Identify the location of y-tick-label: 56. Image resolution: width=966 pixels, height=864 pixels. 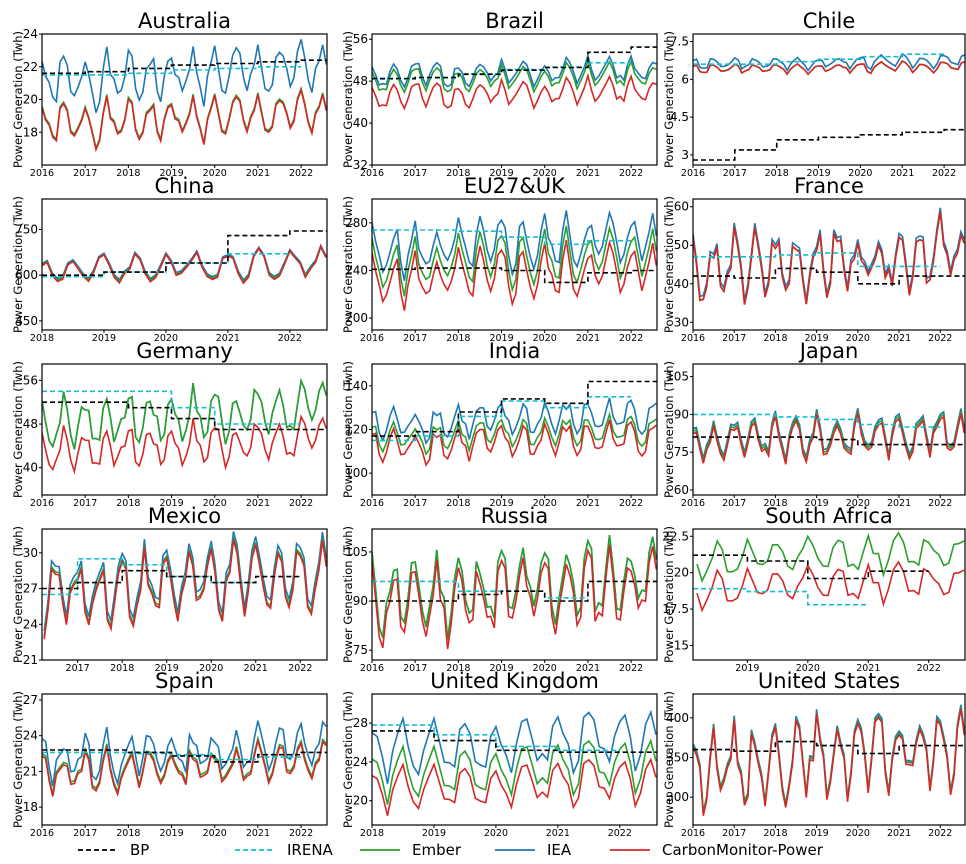
(30, 380).